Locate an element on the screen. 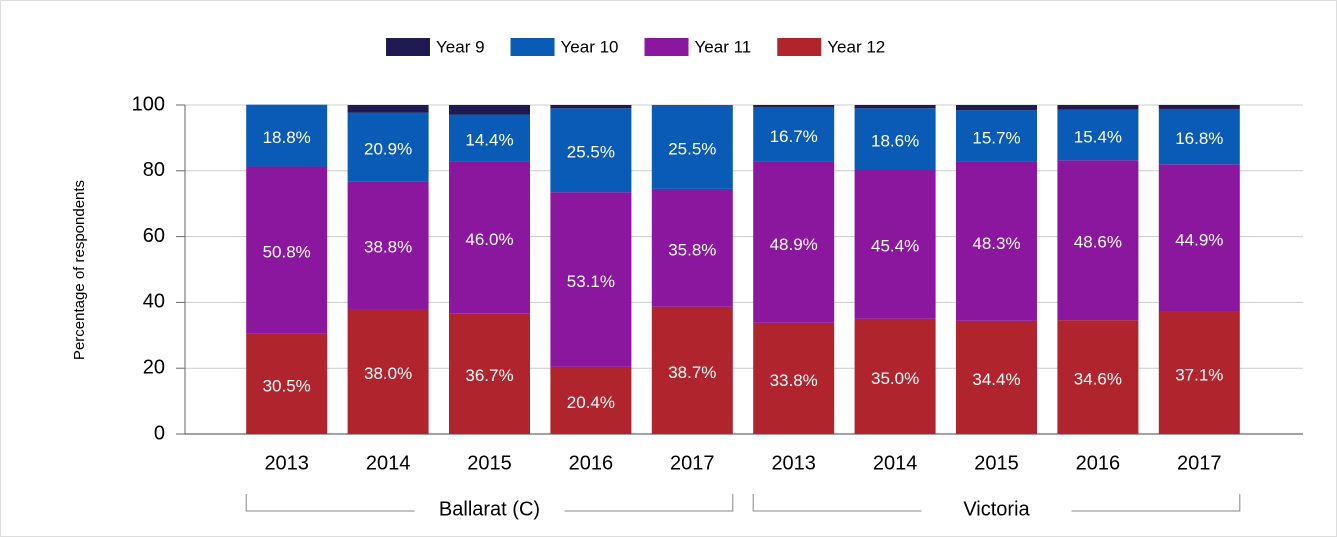 This screenshot has width=1337, height=537. y-tick-label: 60 is located at coordinates (154, 236).